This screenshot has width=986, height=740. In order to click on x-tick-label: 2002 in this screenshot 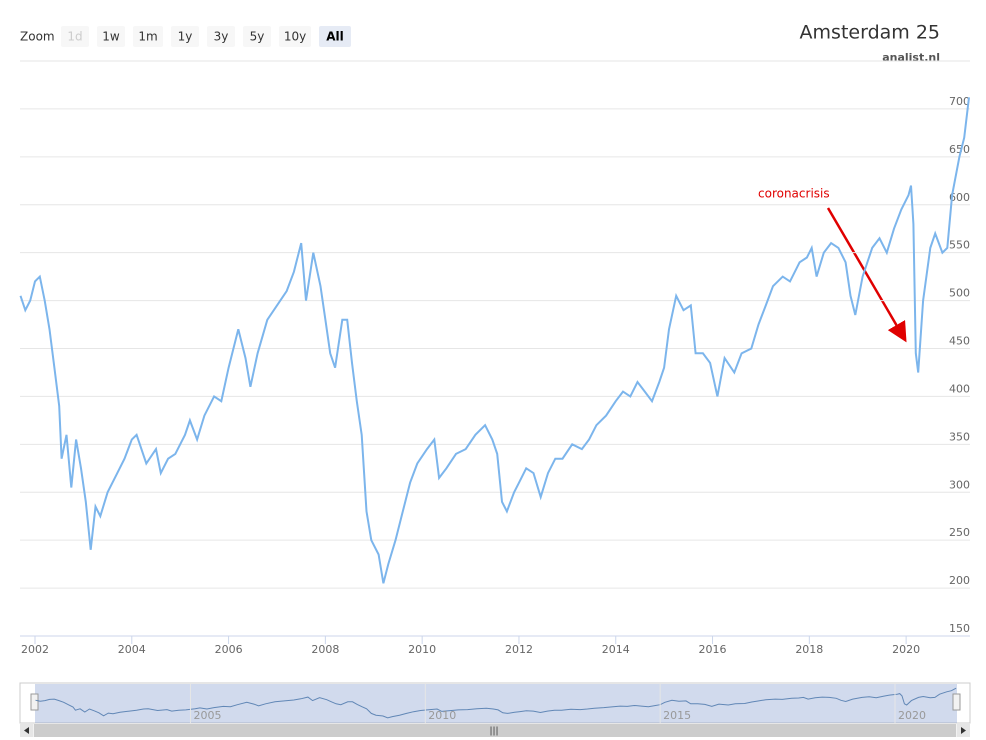, I will do `click(35, 649)`.